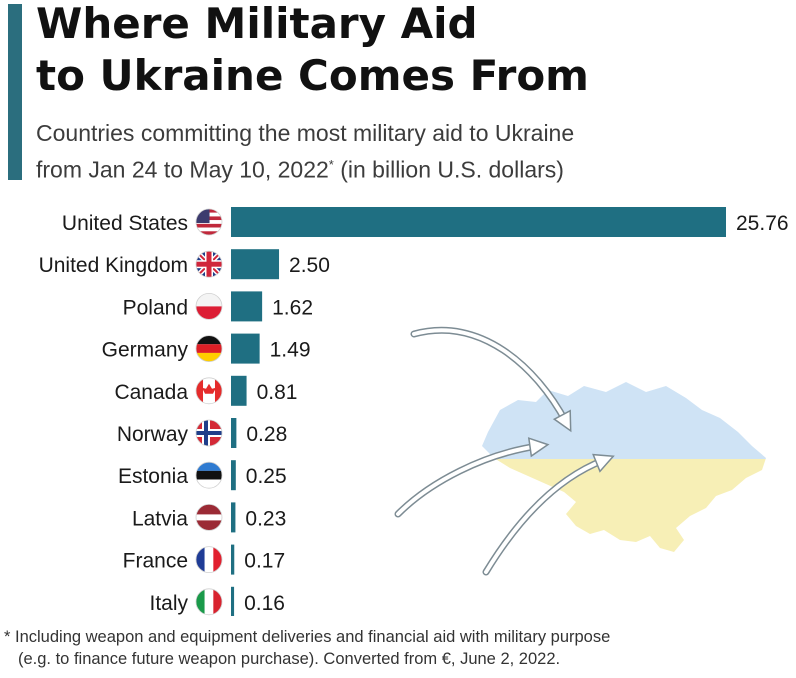 Image resolution: width=796 pixels, height=678 pixels. I want to click on category-label: Italy, so click(168, 603).